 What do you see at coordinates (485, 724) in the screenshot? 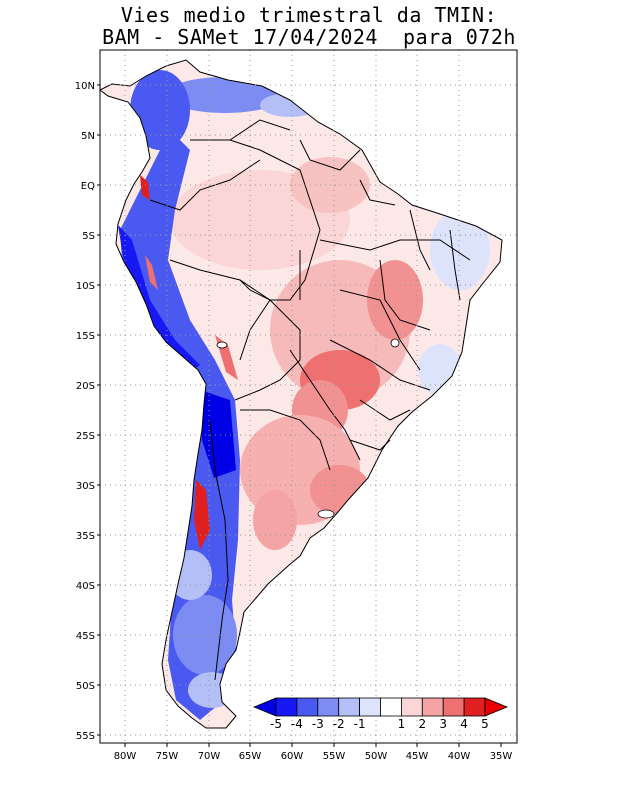
I see `colorbar-label: 5` at bounding box center [485, 724].